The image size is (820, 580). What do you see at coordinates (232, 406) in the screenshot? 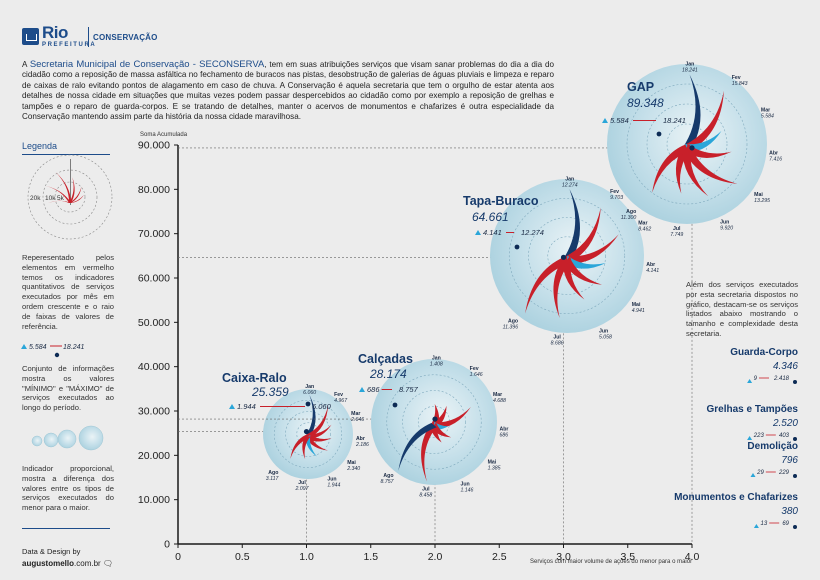
I see `min-marker` at bounding box center [232, 406].